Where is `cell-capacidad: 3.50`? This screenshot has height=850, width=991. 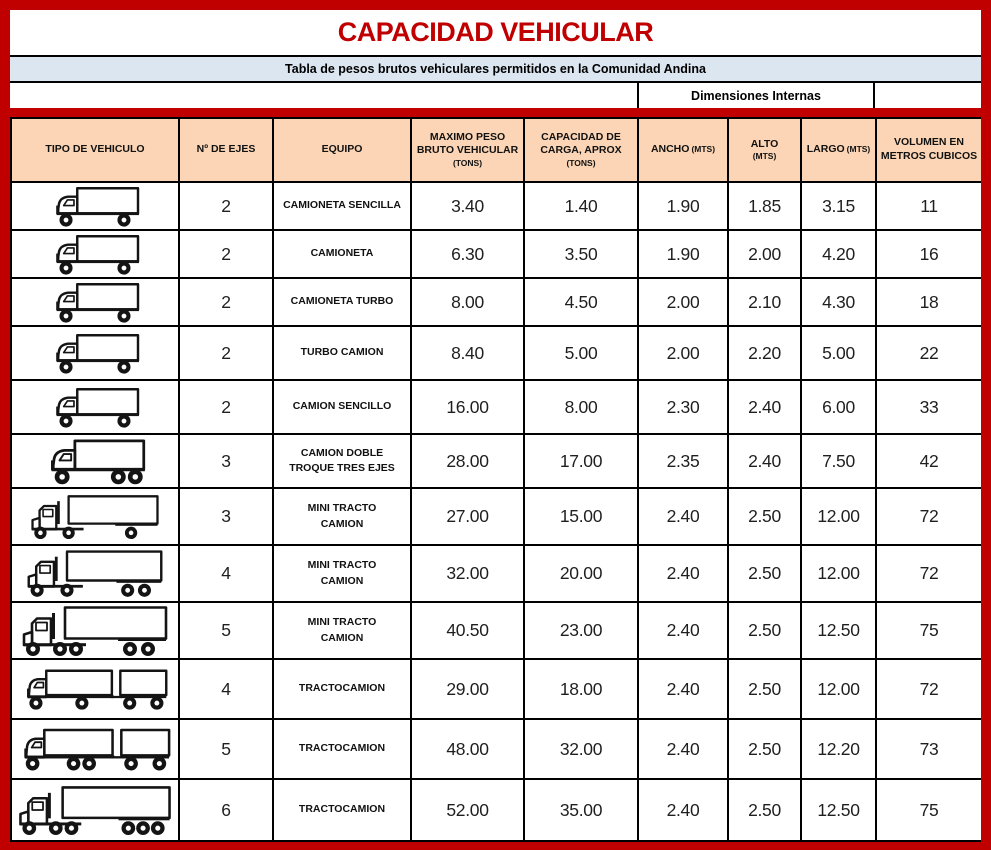
cell-capacidad: 3.50 is located at coordinates (581, 254).